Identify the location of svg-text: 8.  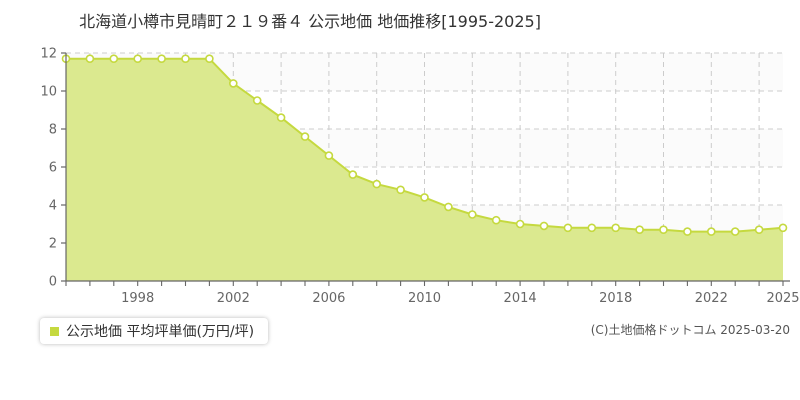
(53, 130).